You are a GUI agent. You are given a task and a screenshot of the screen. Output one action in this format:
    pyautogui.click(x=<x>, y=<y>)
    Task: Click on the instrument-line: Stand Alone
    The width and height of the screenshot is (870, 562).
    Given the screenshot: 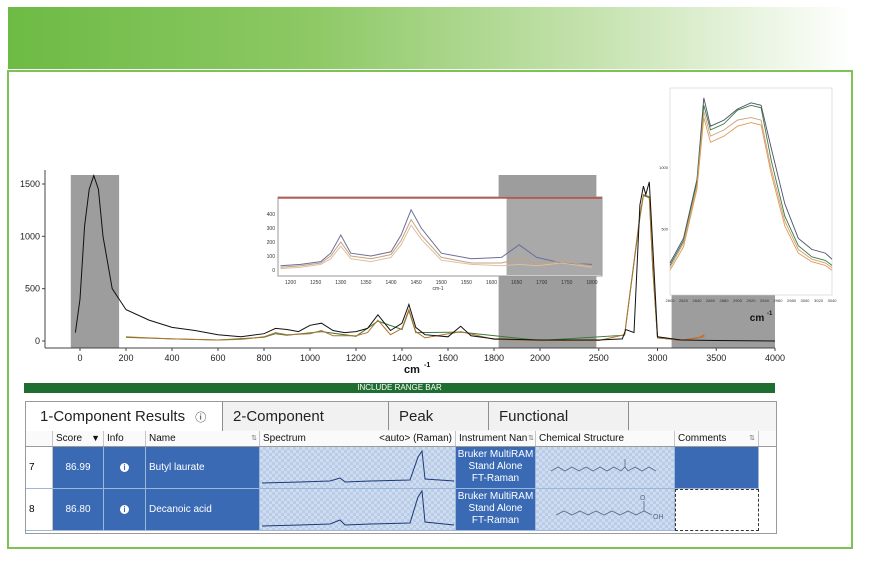 What is the action you would take?
    pyautogui.click(x=495, y=466)
    